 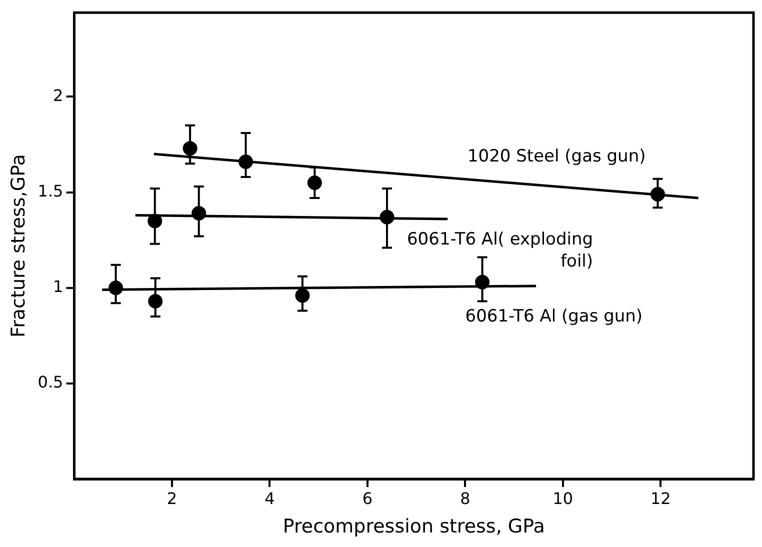 What do you see at coordinates (556, 156) in the screenshot?
I see `series-label: 1020 Steel (gas gun)` at bounding box center [556, 156].